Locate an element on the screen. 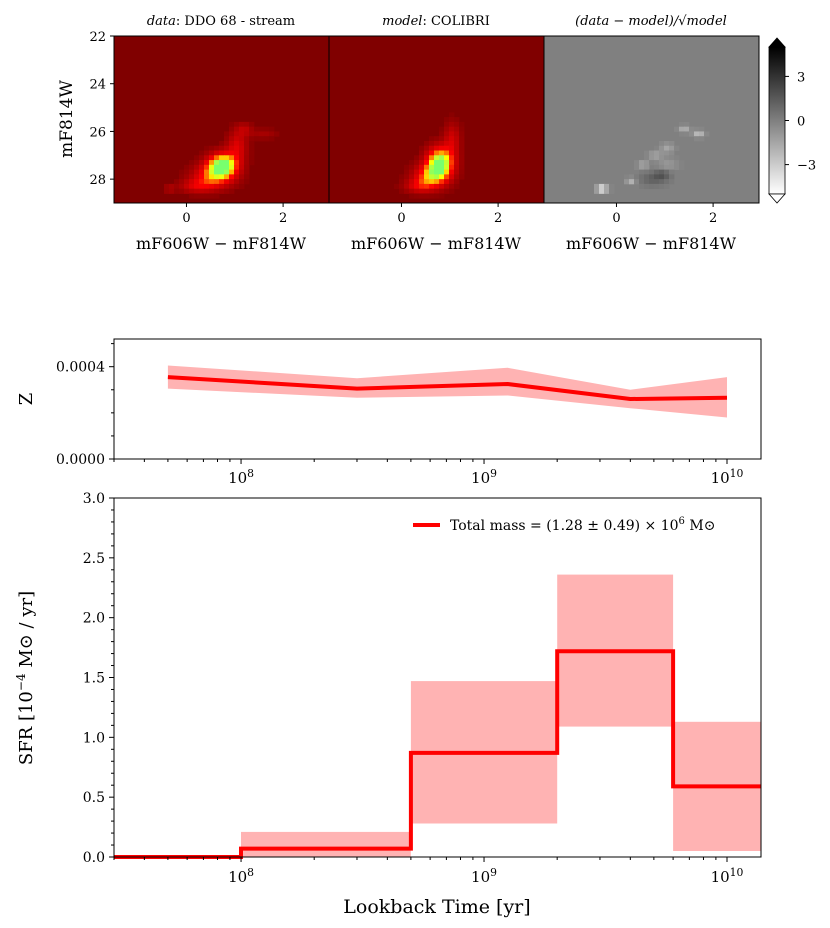 The height and width of the screenshot is (928, 830). hess-residual-xlabel: mF606W − mF814W is located at coordinates (651, 243).